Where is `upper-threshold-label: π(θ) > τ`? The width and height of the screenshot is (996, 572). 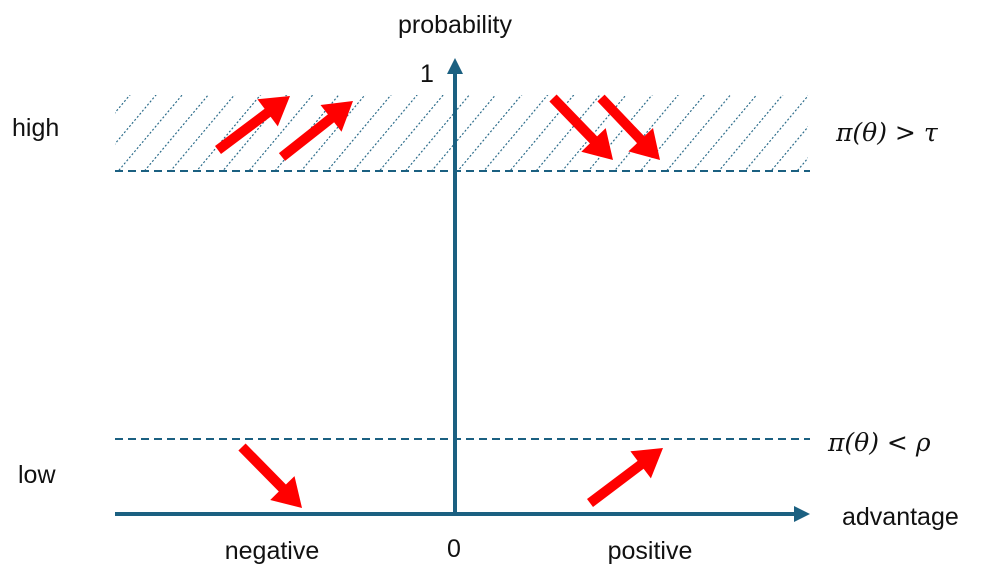 upper-threshold-label: π(θ) > τ is located at coordinates (887, 132).